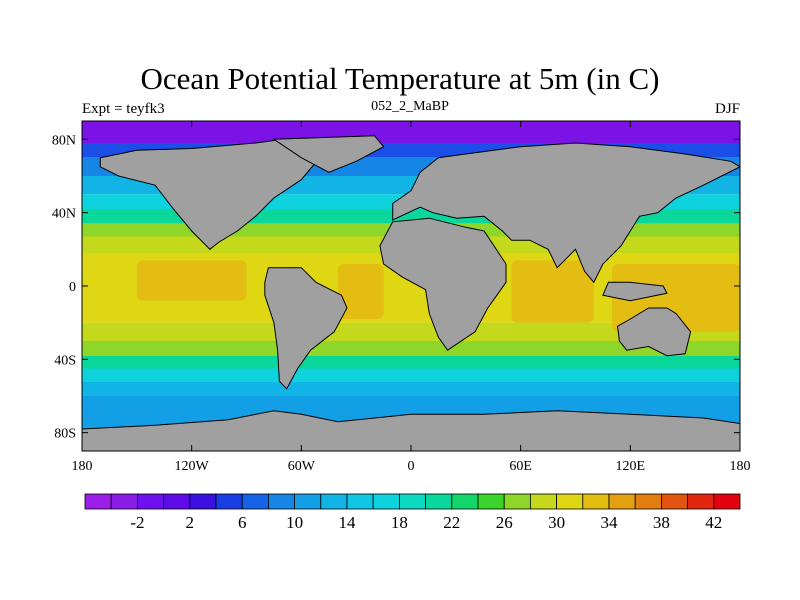  I want to click on warm-pool-field, so click(438, 296).